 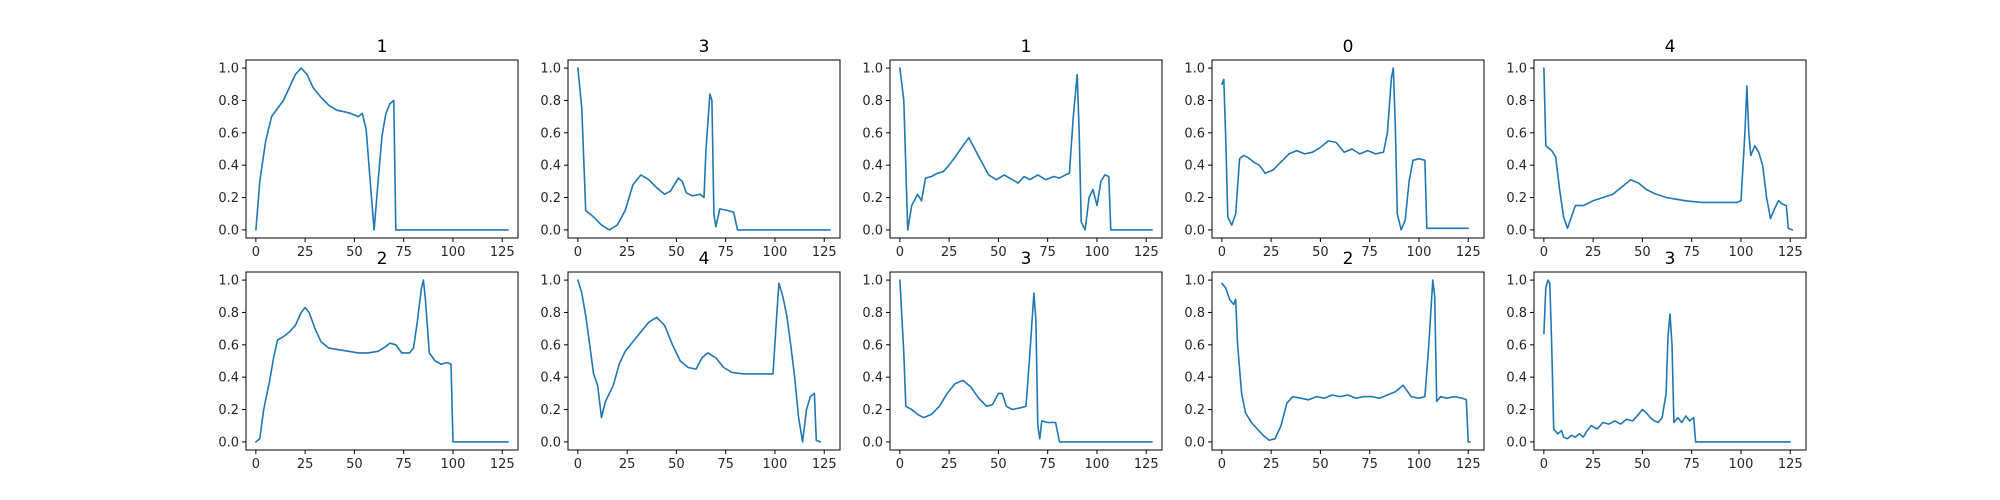 I want to click on subplot-1: 1 0 25 50 75 100 125 0.0 0.2 0.4 0.6 0.8 1.0, so click(x=368, y=148).